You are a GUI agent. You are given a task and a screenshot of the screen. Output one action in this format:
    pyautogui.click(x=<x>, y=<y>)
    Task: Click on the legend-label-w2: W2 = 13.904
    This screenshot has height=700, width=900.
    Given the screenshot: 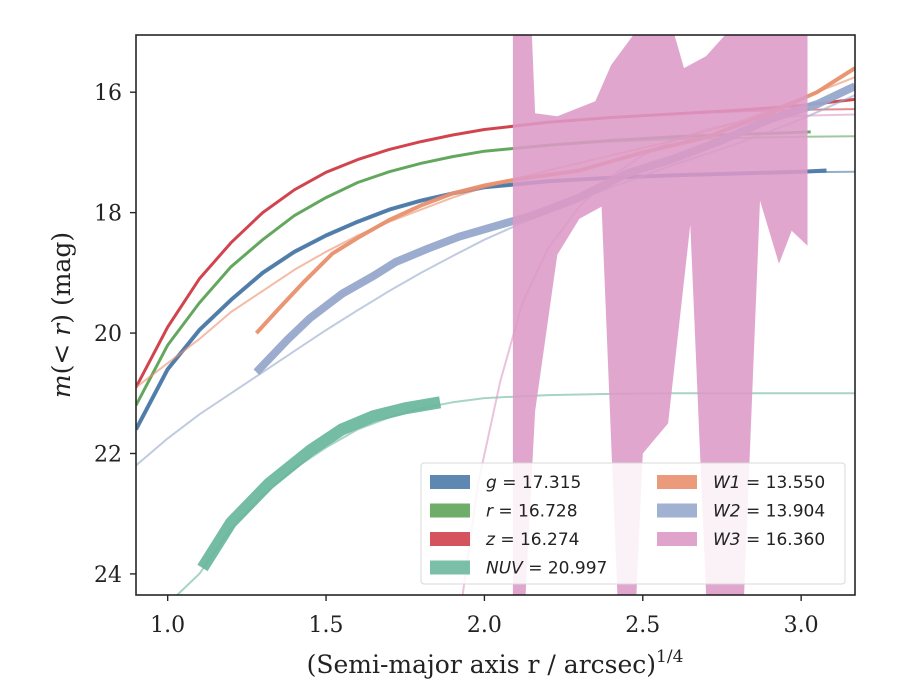 What is the action you would take?
    pyautogui.click(x=769, y=512)
    